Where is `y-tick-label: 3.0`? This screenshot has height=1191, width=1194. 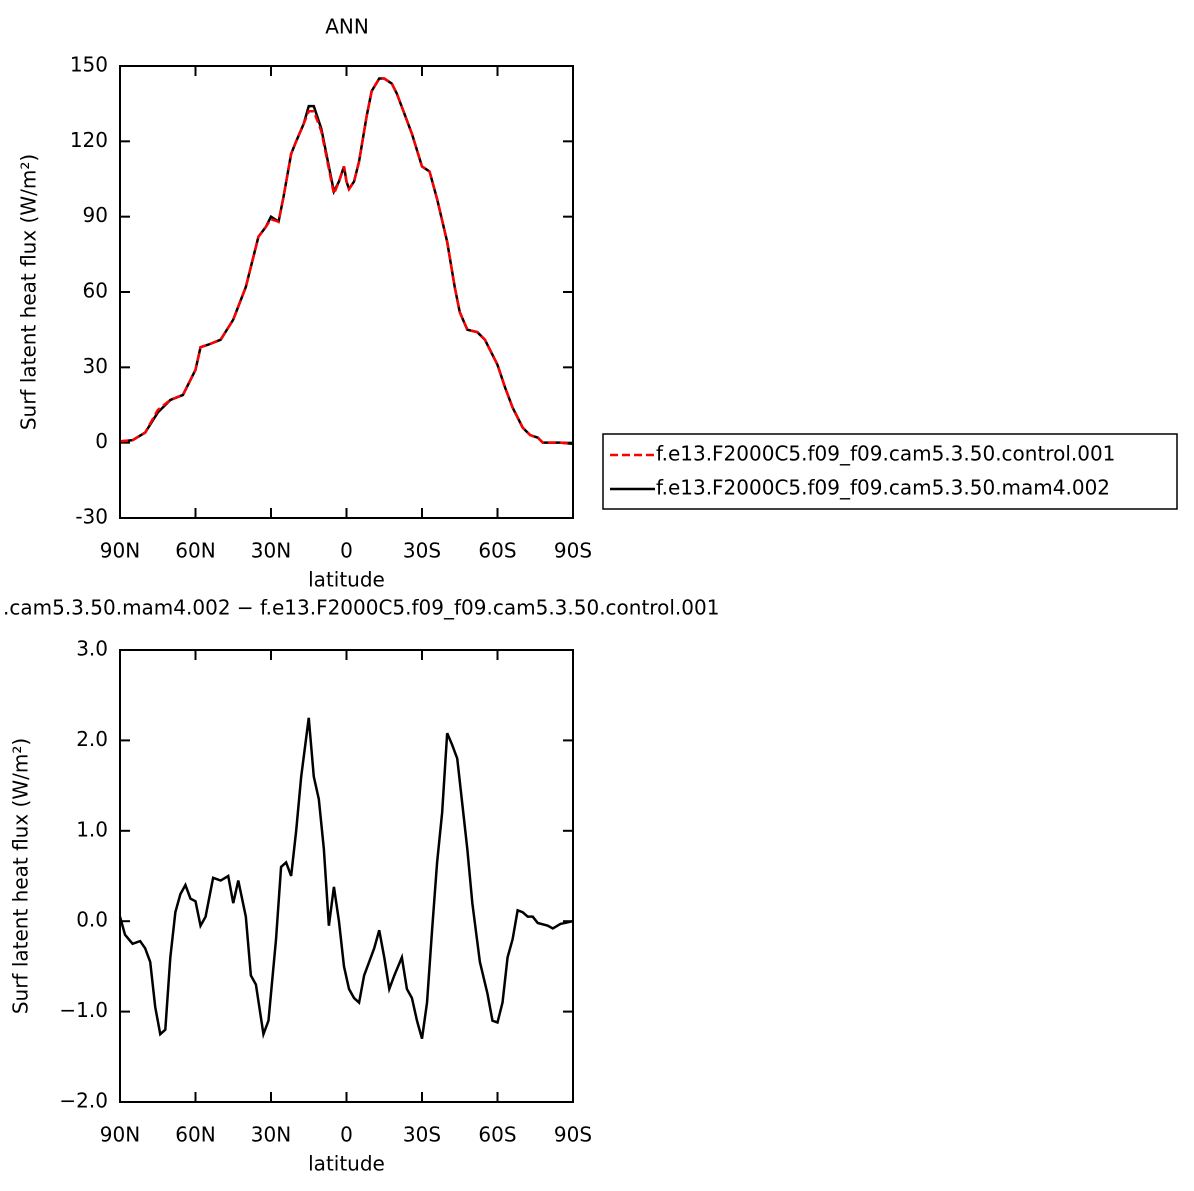
y-tick-label: 3.0 is located at coordinates (92, 649).